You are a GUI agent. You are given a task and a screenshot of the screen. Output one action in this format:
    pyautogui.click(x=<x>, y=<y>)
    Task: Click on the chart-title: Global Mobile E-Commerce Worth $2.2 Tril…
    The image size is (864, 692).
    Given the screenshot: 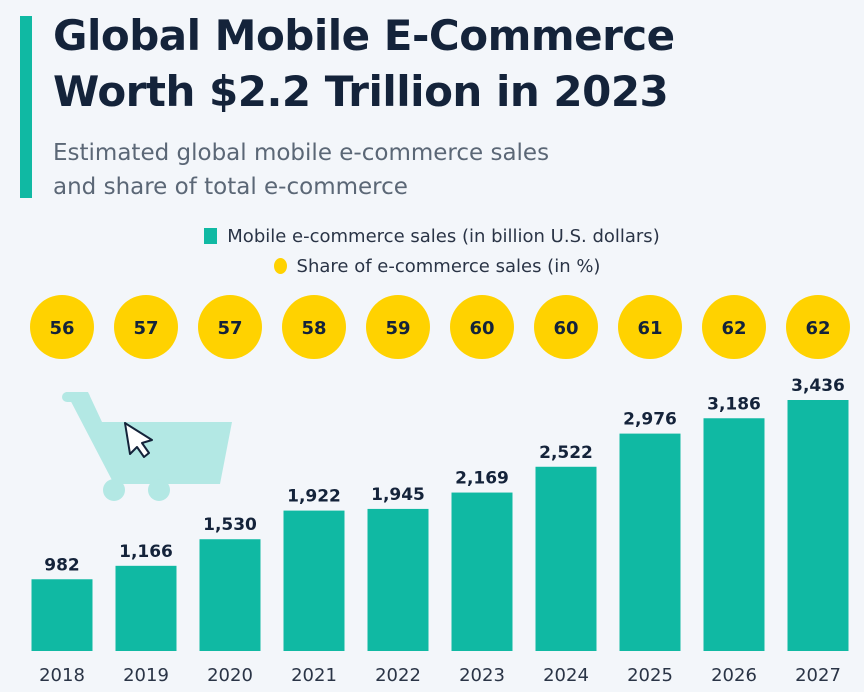 What is the action you would take?
    pyautogui.click(x=364, y=64)
    